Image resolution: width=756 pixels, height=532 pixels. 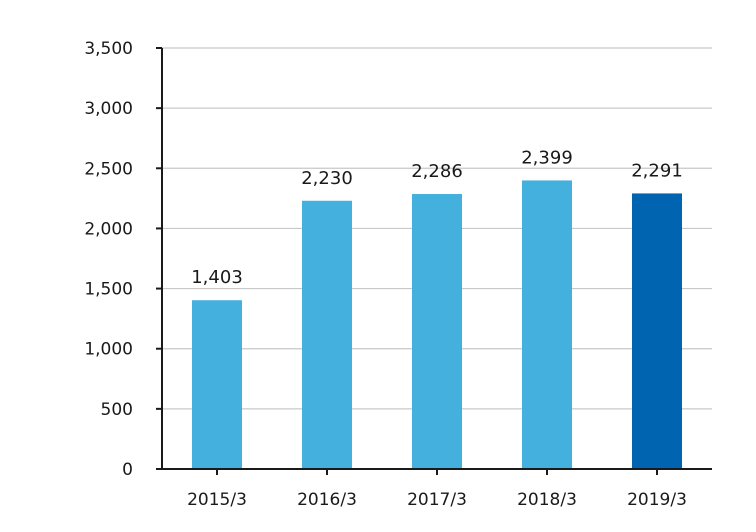 I want to click on y-tick-label: 1,500, so click(x=108, y=290).